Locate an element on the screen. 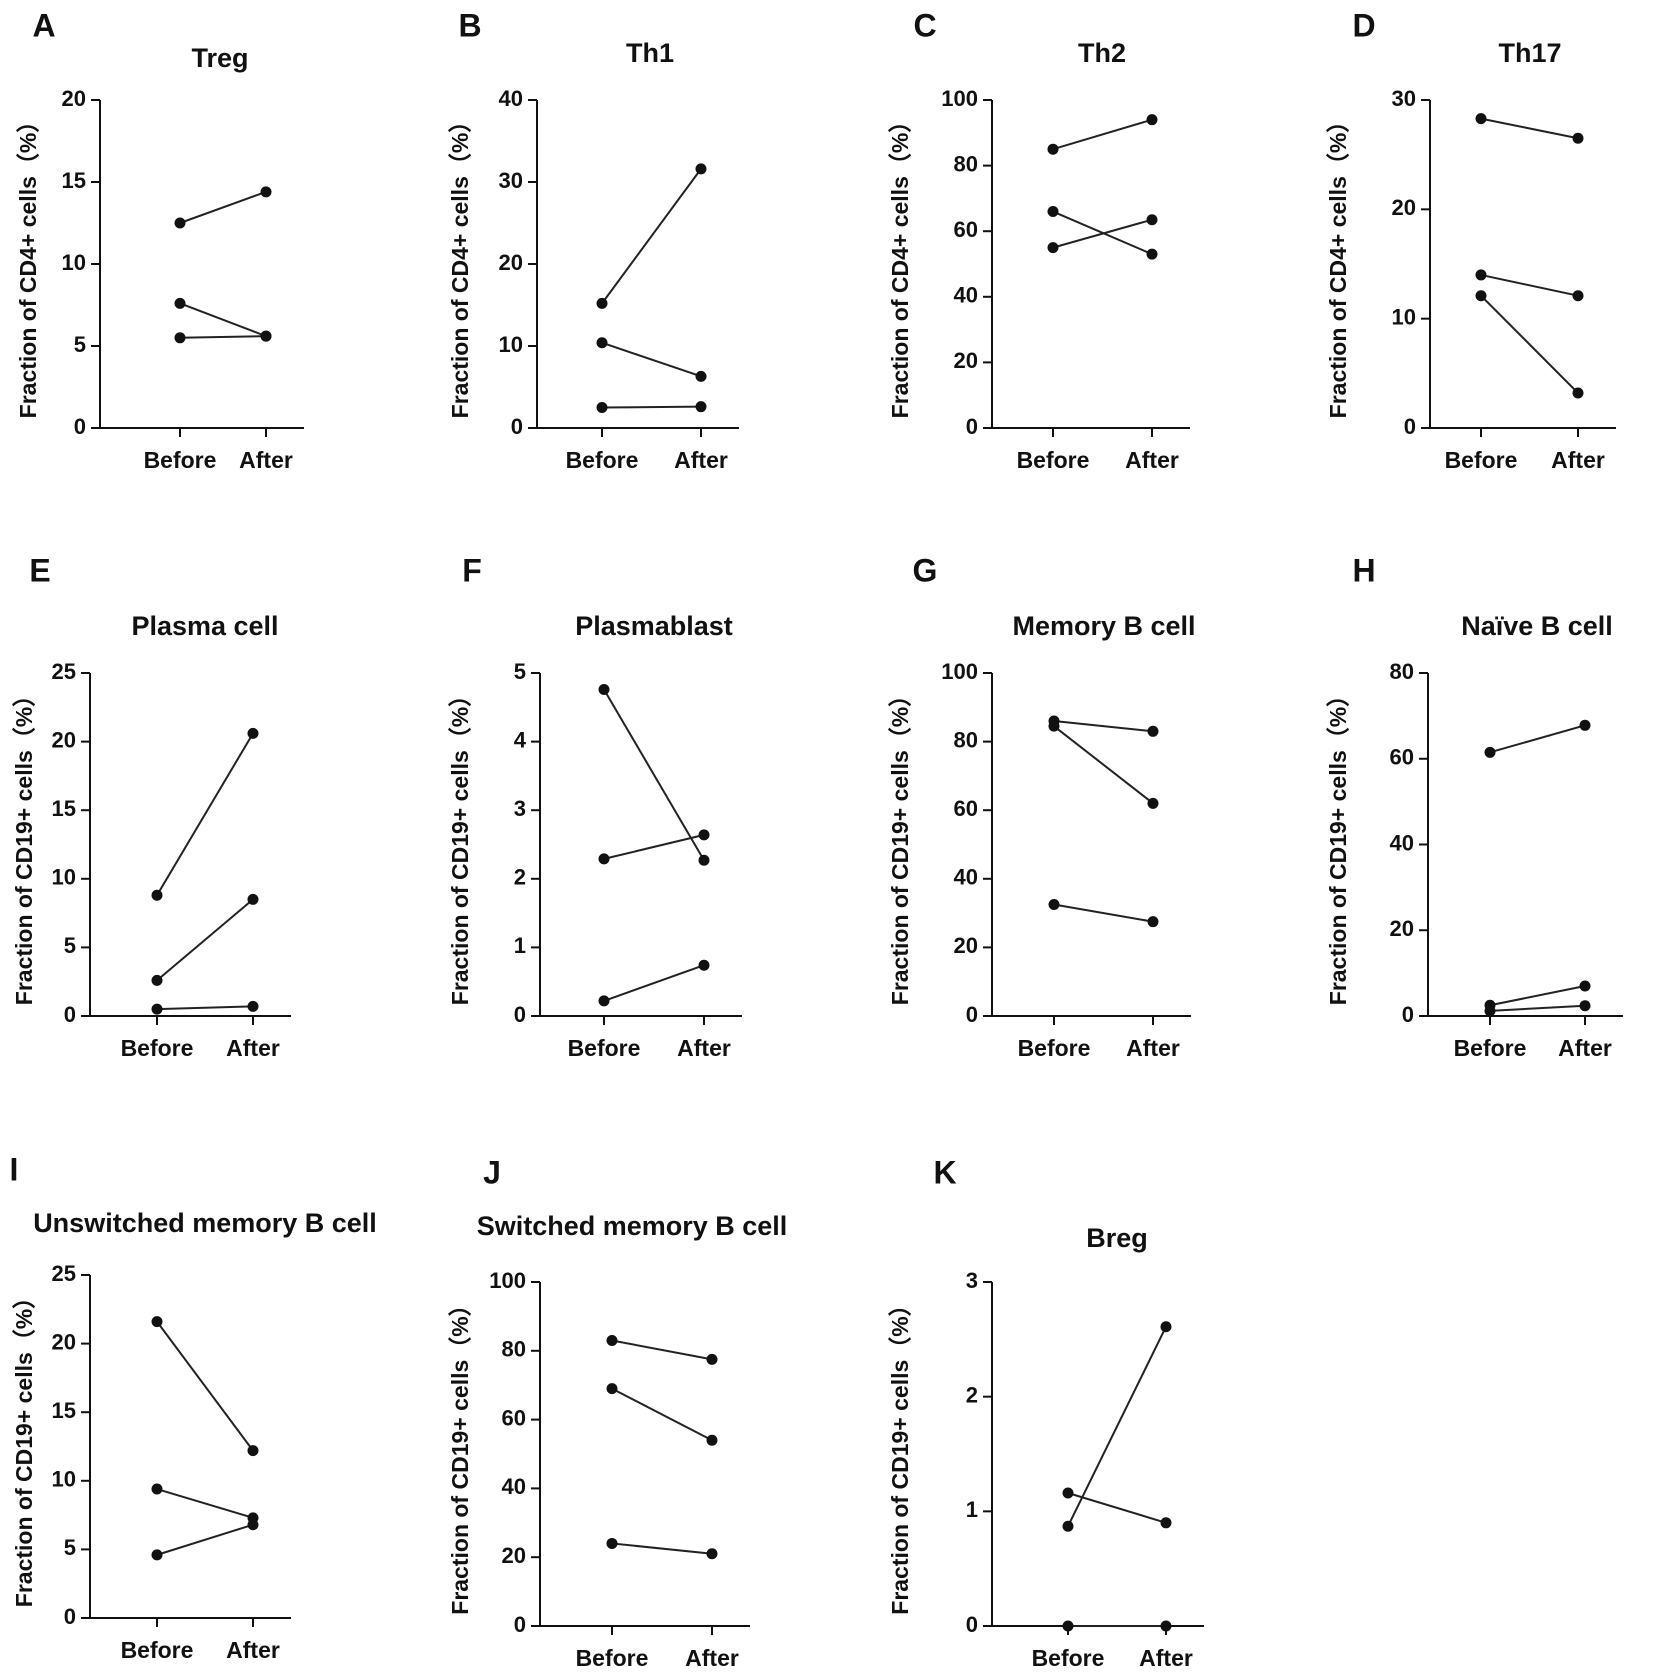 The height and width of the screenshot is (1674, 1654). panel-title: Naïve B cell is located at coordinates (1537, 626).